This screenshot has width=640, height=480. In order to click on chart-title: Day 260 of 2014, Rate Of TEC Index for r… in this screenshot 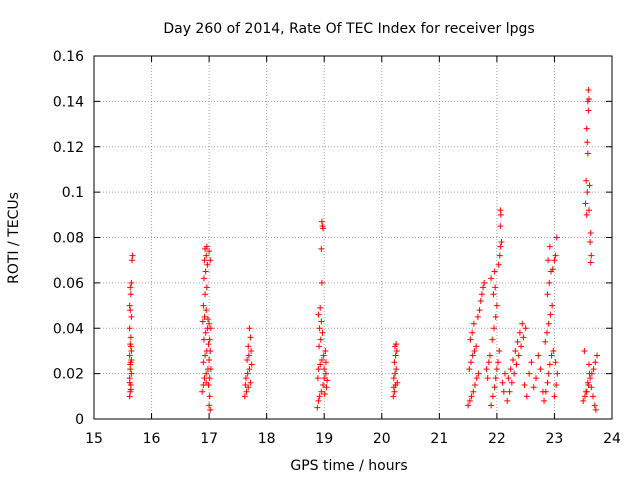, I will do `click(348, 29)`.